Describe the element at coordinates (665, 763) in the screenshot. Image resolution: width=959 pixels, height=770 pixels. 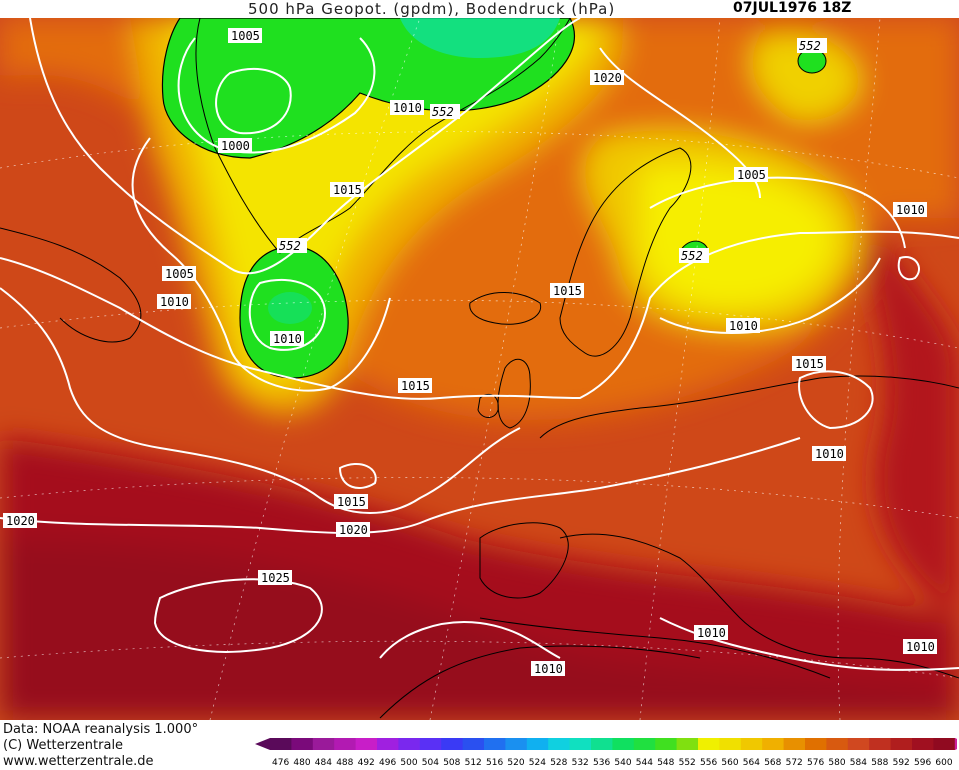
I see `legend-value: 548` at that location.